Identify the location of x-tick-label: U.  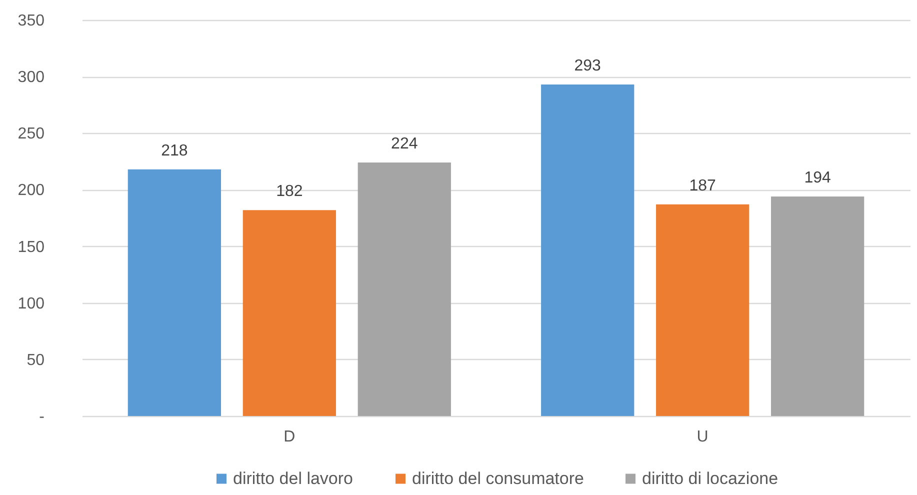
(702, 437).